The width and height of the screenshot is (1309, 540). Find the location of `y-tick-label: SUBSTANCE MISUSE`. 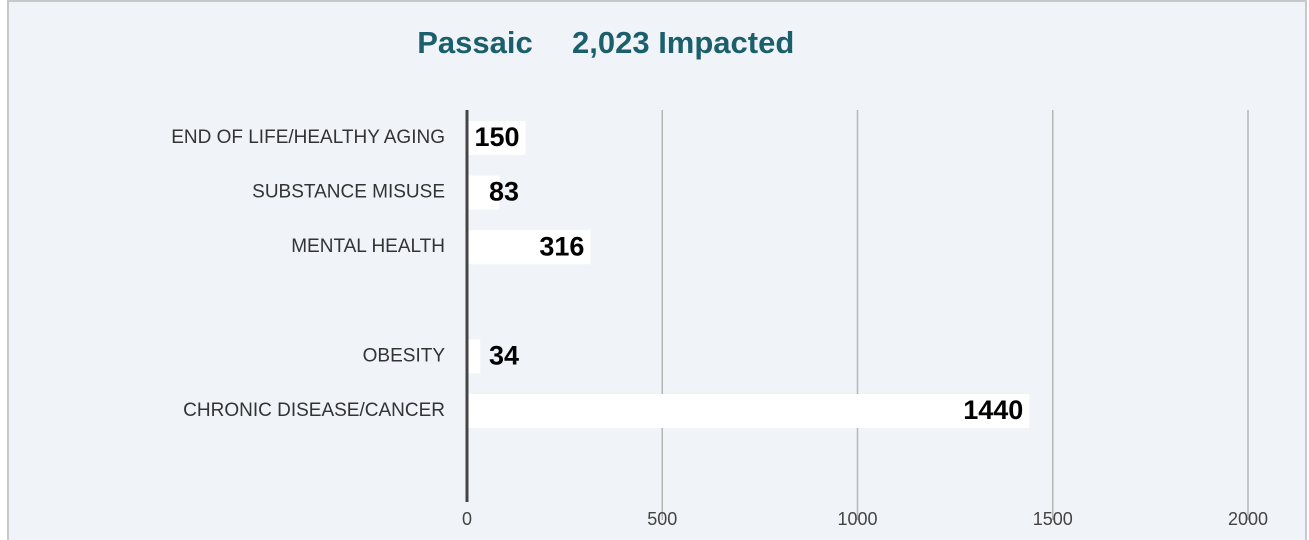

y-tick-label: SUBSTANCE MISUSE is located at coordinates (348, 192).